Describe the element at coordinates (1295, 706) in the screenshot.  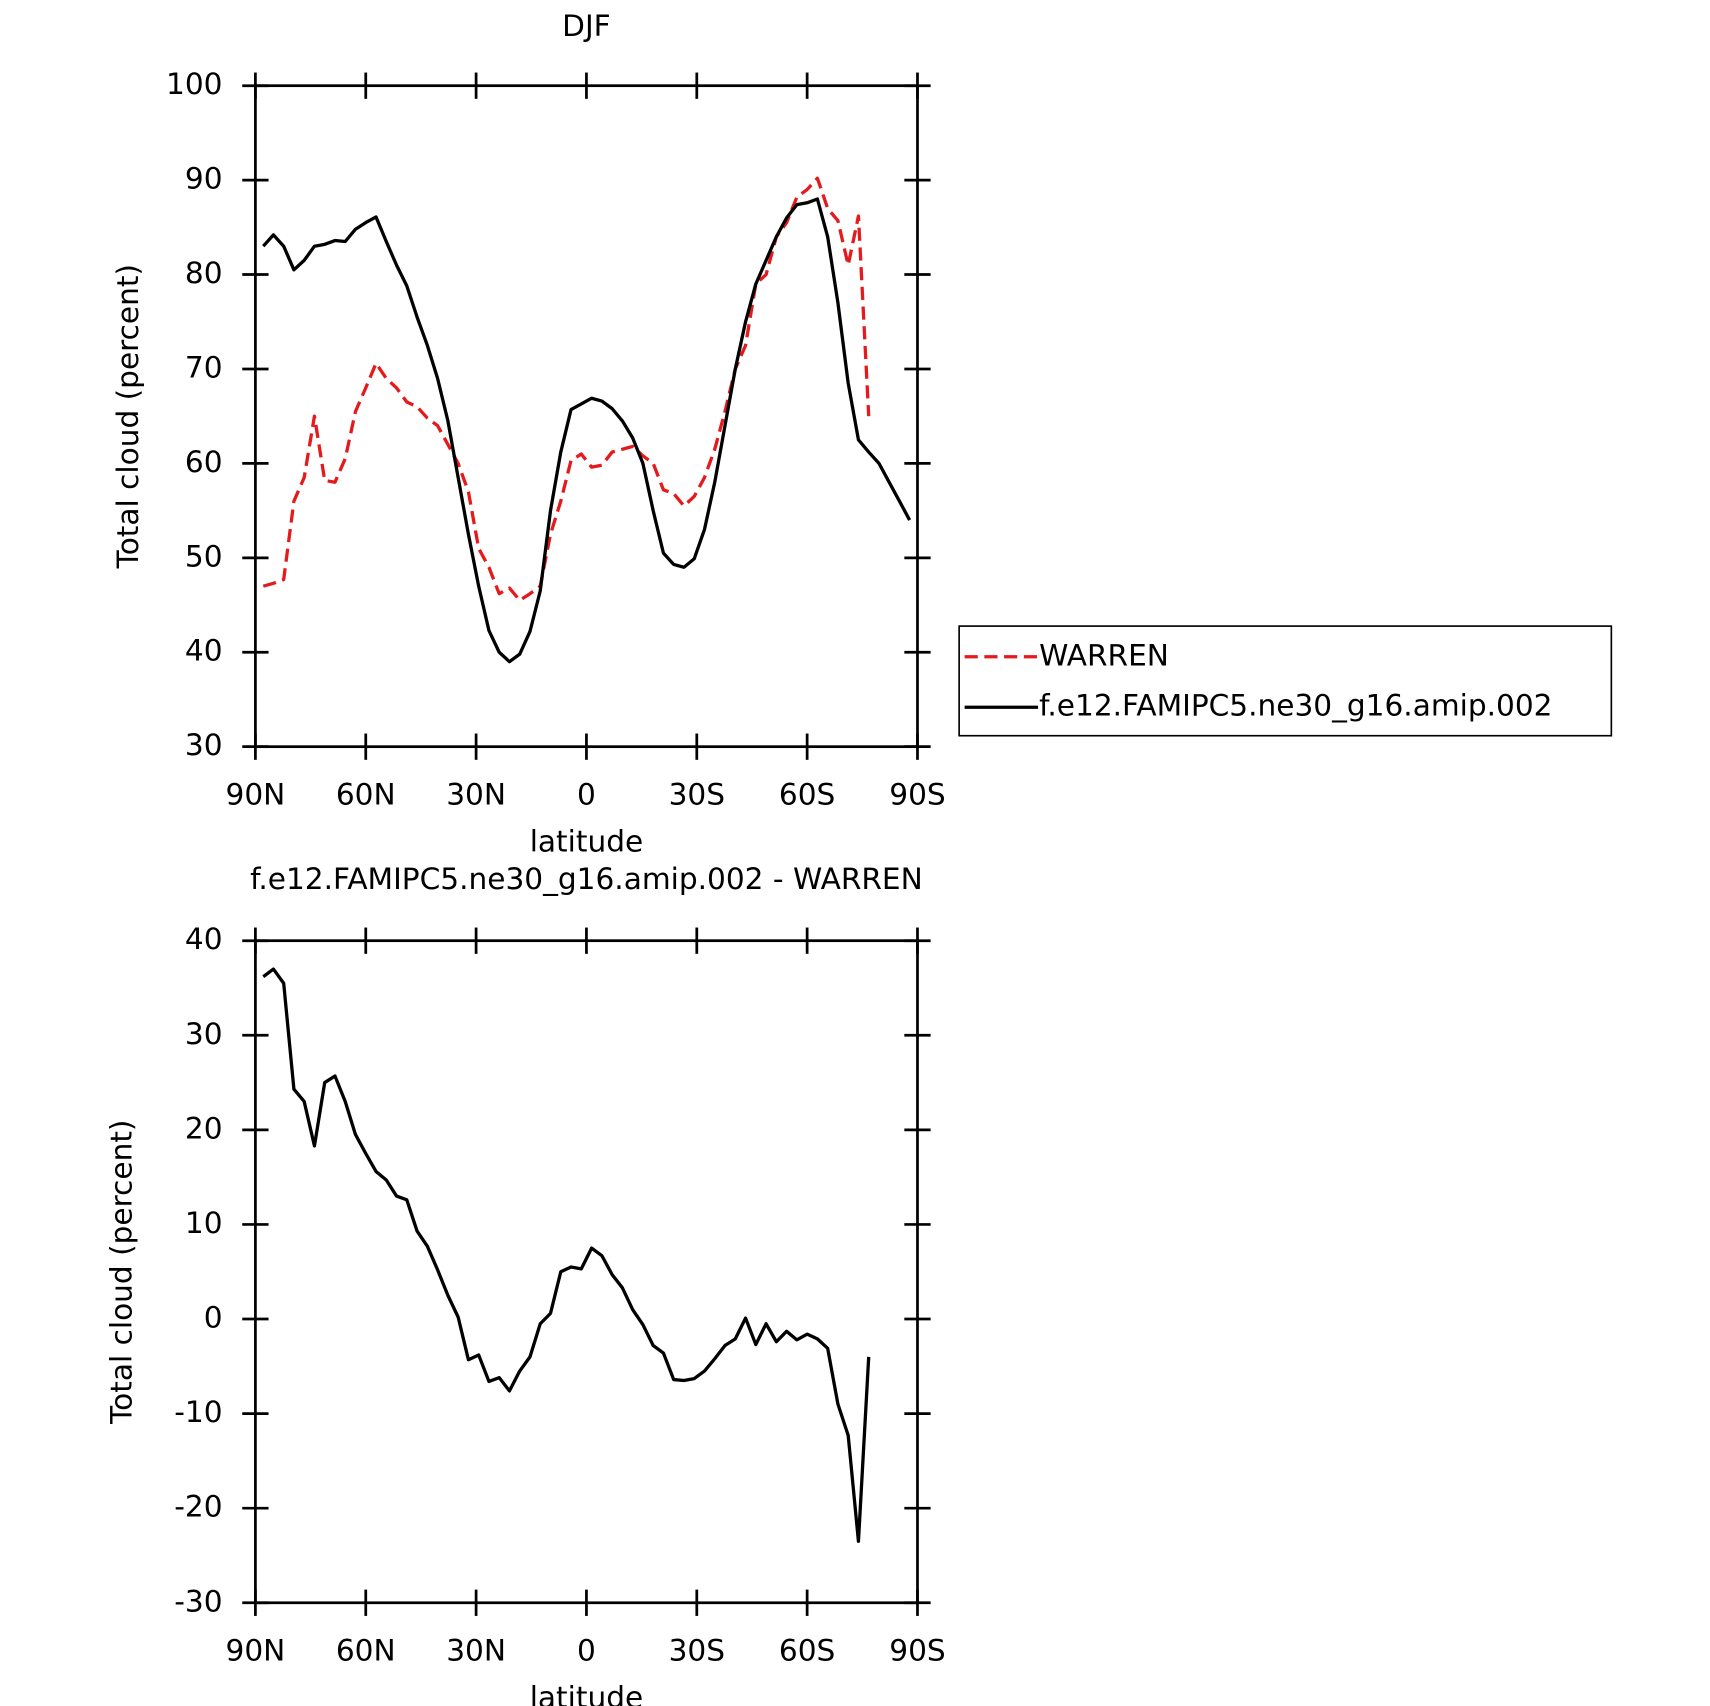
I see `legend-label: f.e12.FAMIPC5.ne30_g16.amip.002` at that location.